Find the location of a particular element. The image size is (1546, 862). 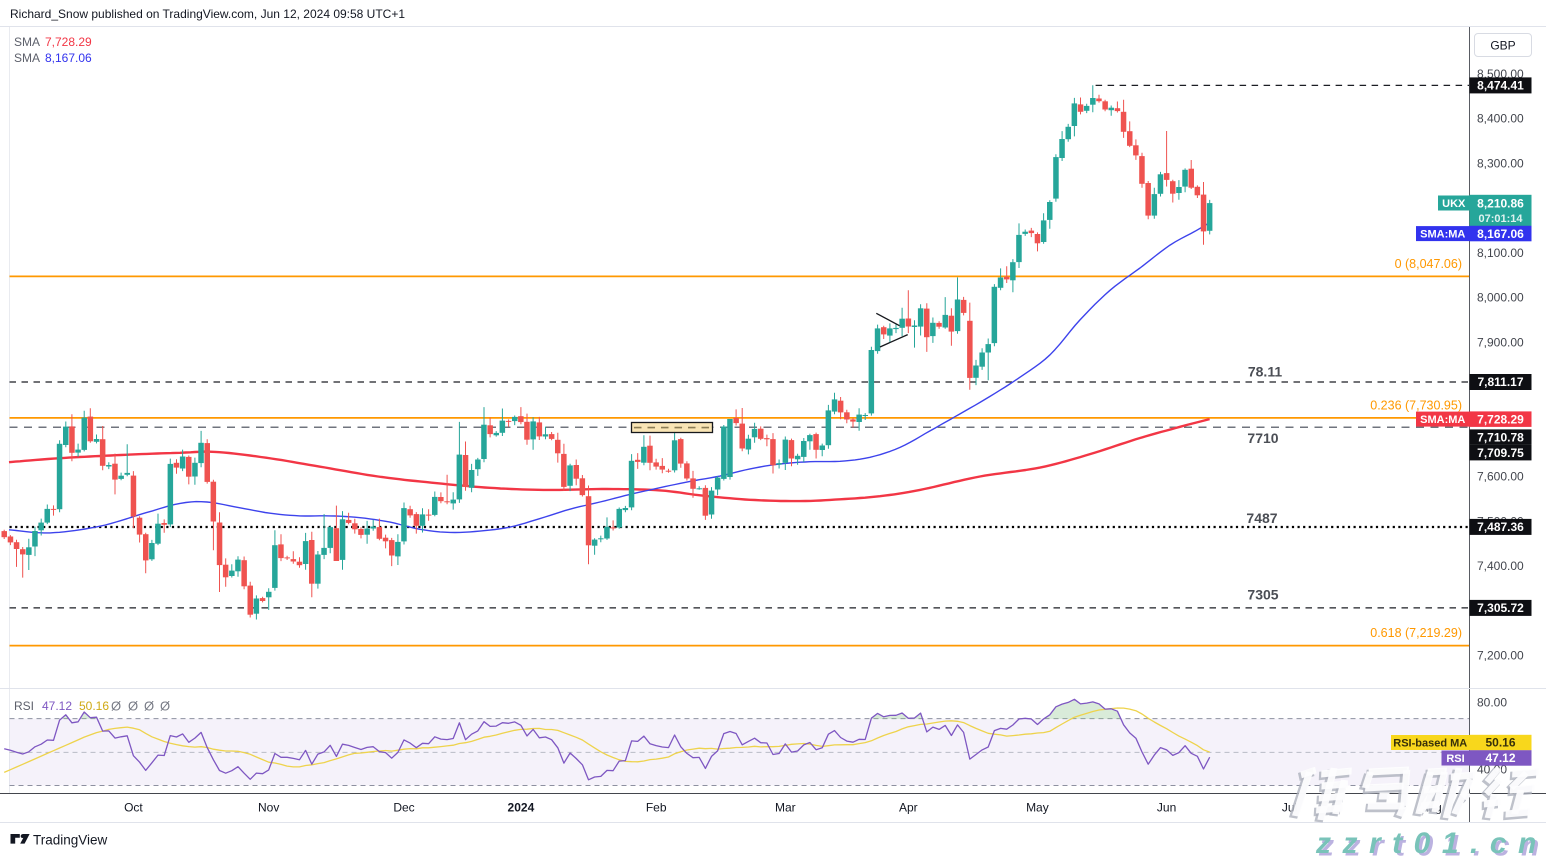

svg-text: 7,487.36 is located at coordinates (1500, 527).